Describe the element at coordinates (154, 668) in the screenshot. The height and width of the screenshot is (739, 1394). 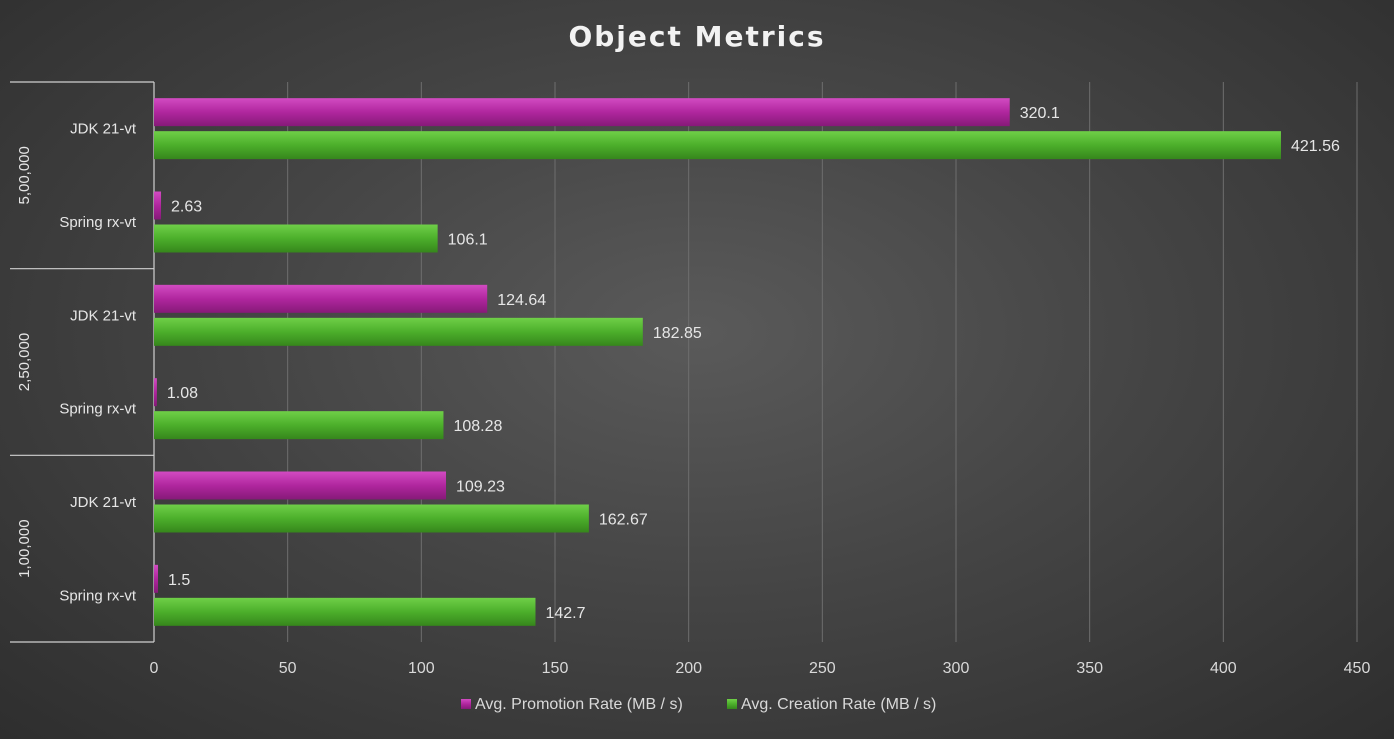
I see `x-tick-label: 0` at that location.